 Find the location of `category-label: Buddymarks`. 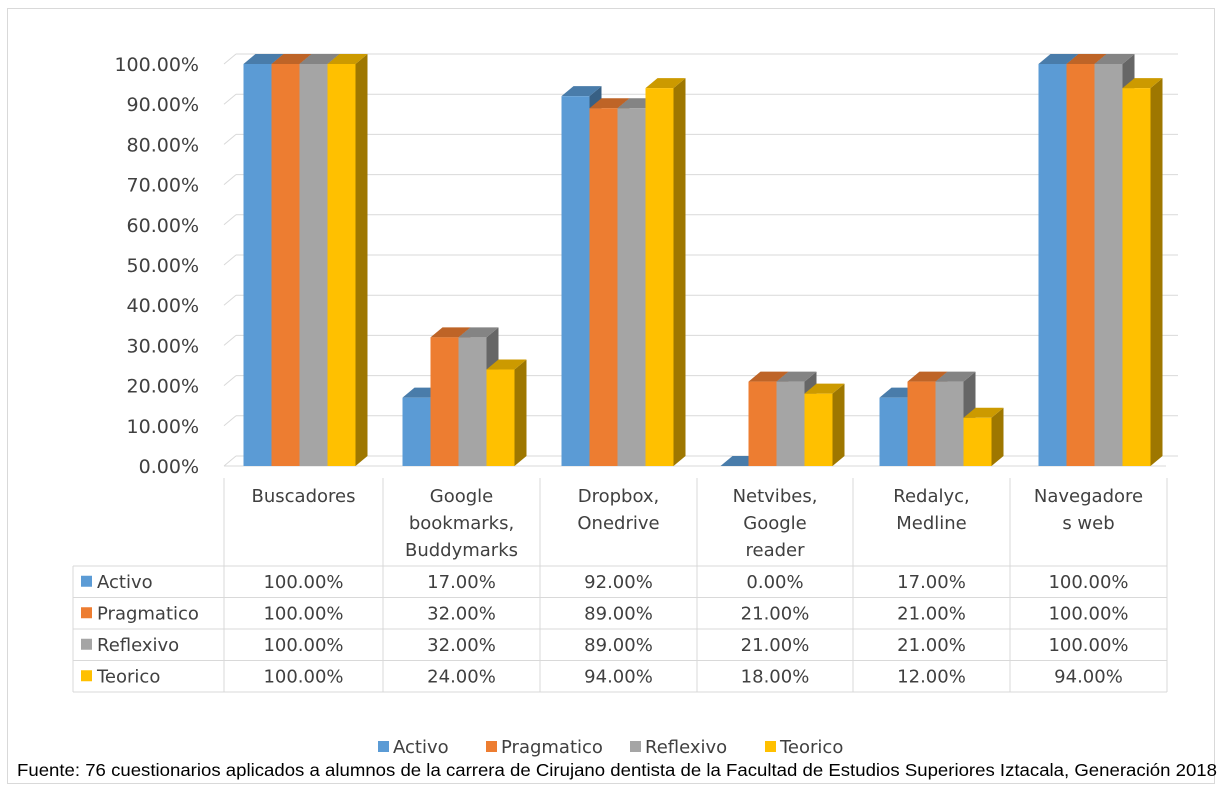

category-label: Buddymarks is located at coordinates (461, 550).